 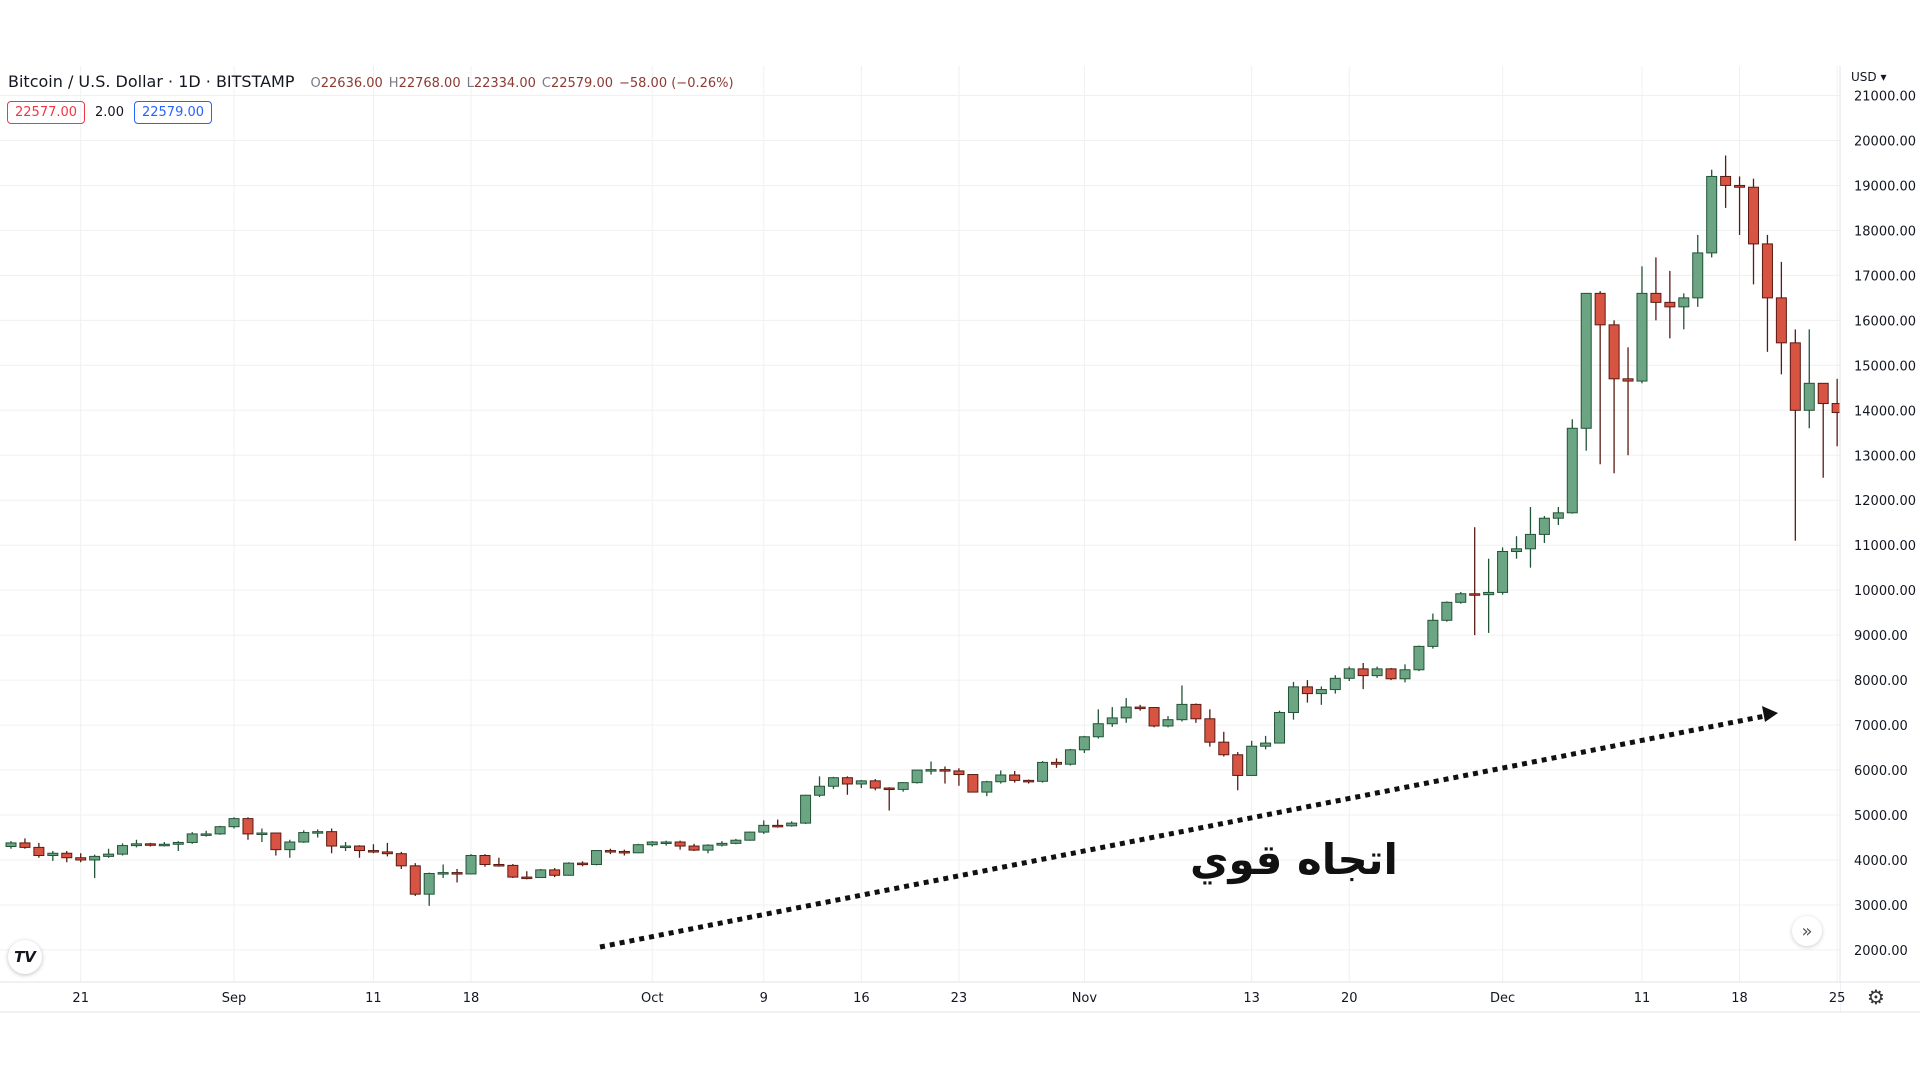 What do you see at coordinates (80, 998) in the screenshot?
I see `x-tick-label: 21` at bounding box center [80, 998].